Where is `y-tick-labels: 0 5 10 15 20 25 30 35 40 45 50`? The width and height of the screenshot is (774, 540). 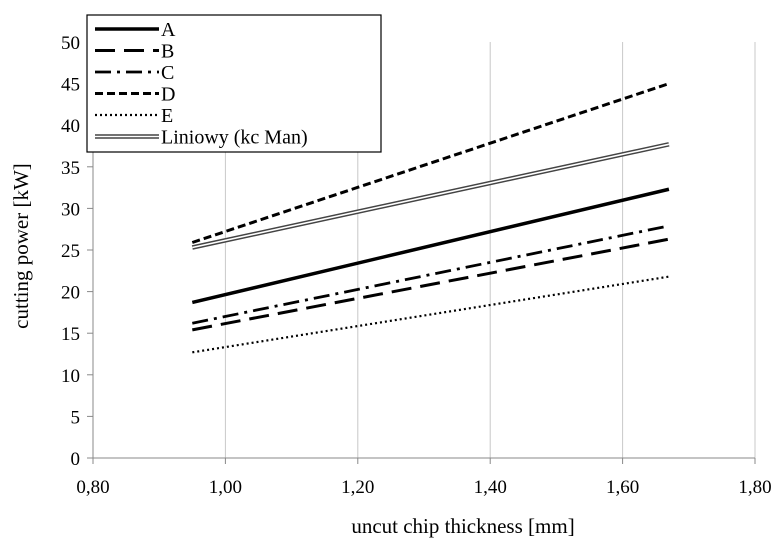
y-tick-labels: 0 5 10 15 20 25 30 35 40 45 50 is located at coordinates (77, 251).